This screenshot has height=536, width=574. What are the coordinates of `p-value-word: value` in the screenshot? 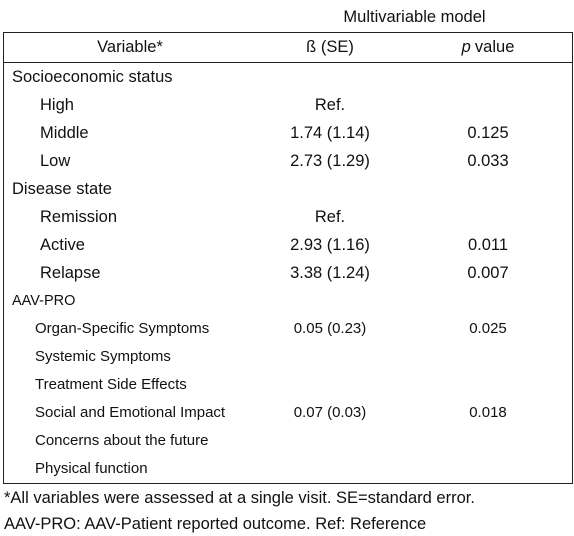 It's located at (494, 47).